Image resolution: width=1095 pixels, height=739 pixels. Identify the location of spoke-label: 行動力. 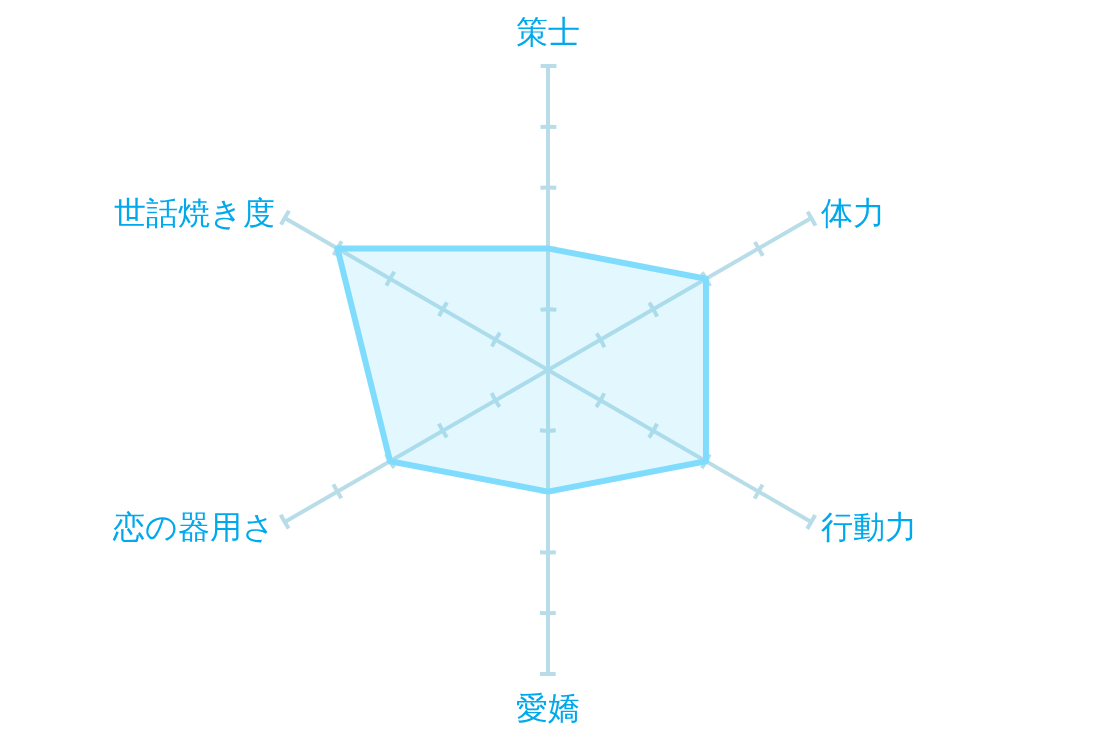
(869, 527).